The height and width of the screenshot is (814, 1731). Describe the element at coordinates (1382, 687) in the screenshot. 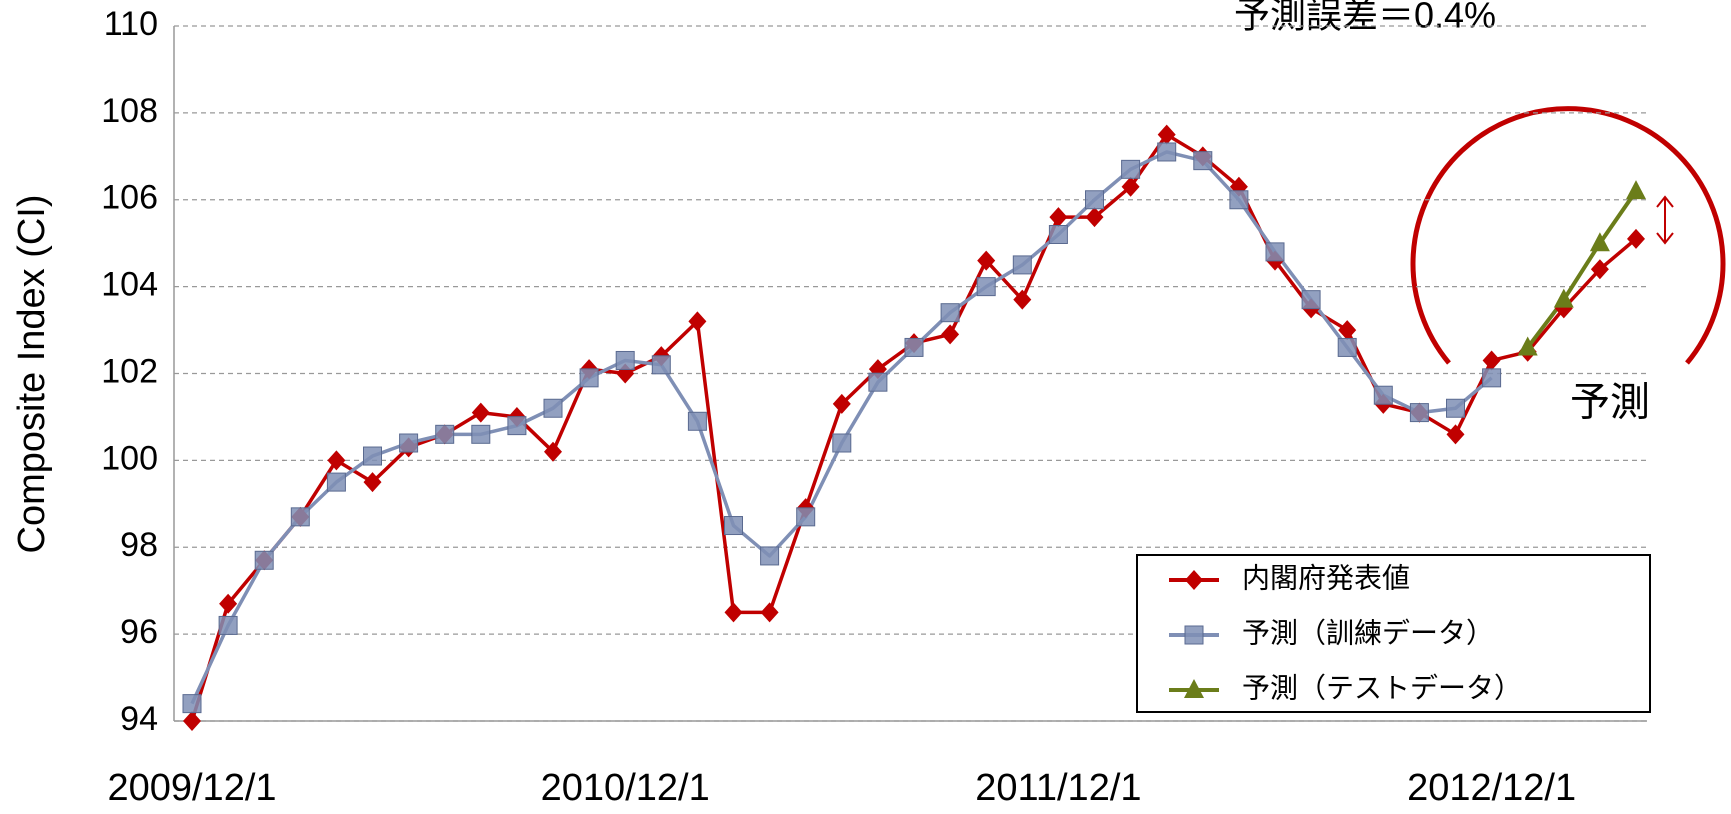

I see `legend-label: 予測（テストデータ）` at that location.